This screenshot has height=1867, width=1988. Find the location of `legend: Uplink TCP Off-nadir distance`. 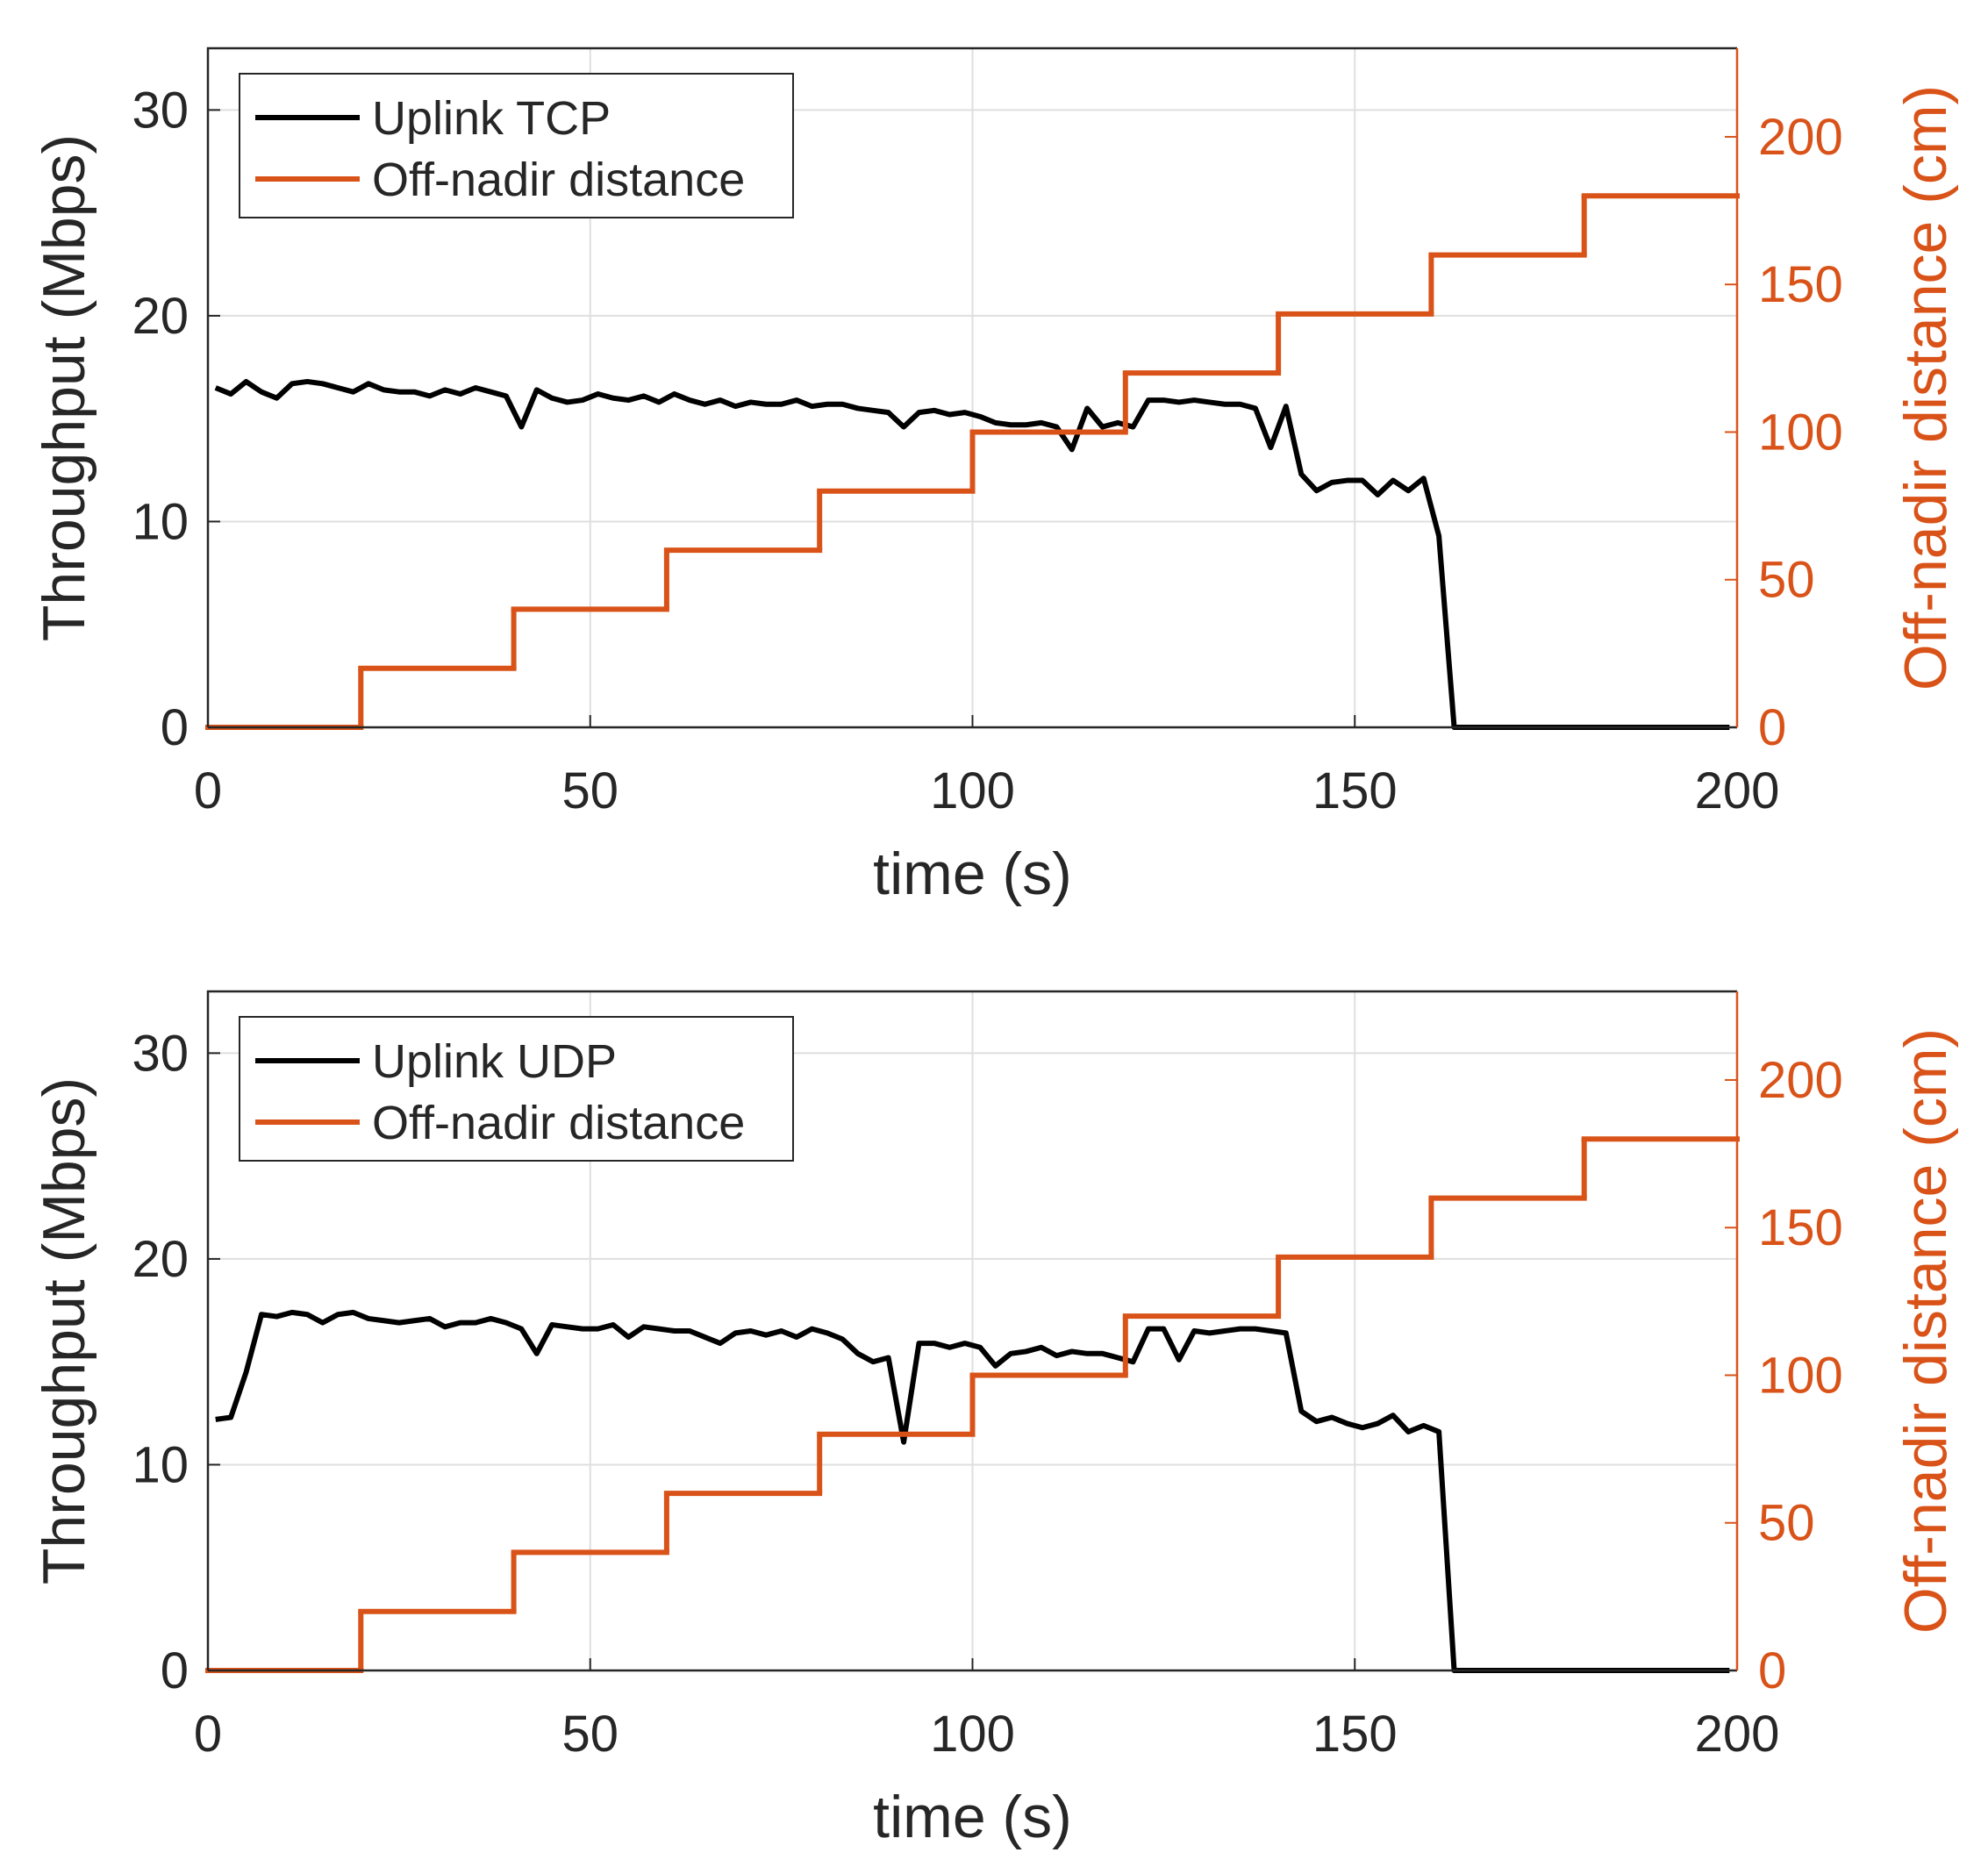

legend: Uplink TCP Off-nadir distance is located at coordinates (516, 145).